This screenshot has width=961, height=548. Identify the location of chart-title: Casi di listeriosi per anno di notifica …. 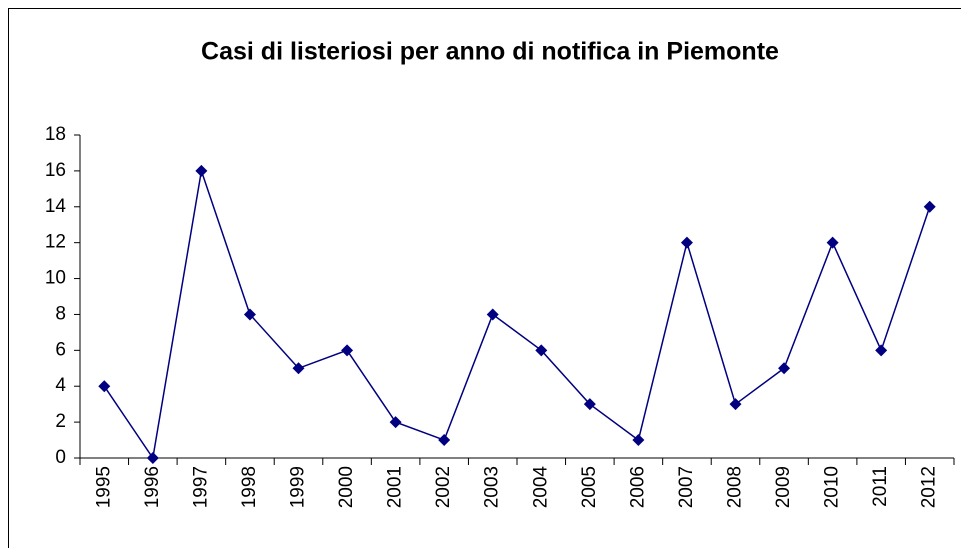
(490, 52).